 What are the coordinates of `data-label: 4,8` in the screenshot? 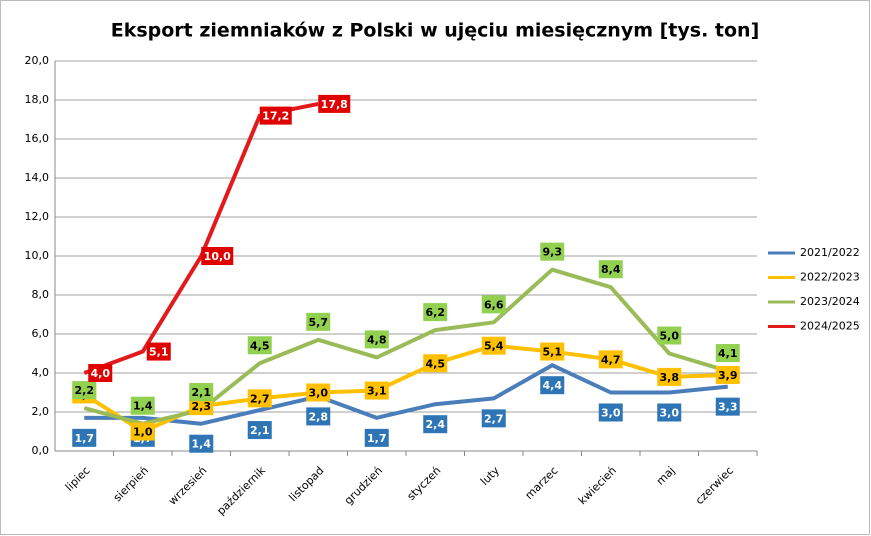 It's located at (377, 339).